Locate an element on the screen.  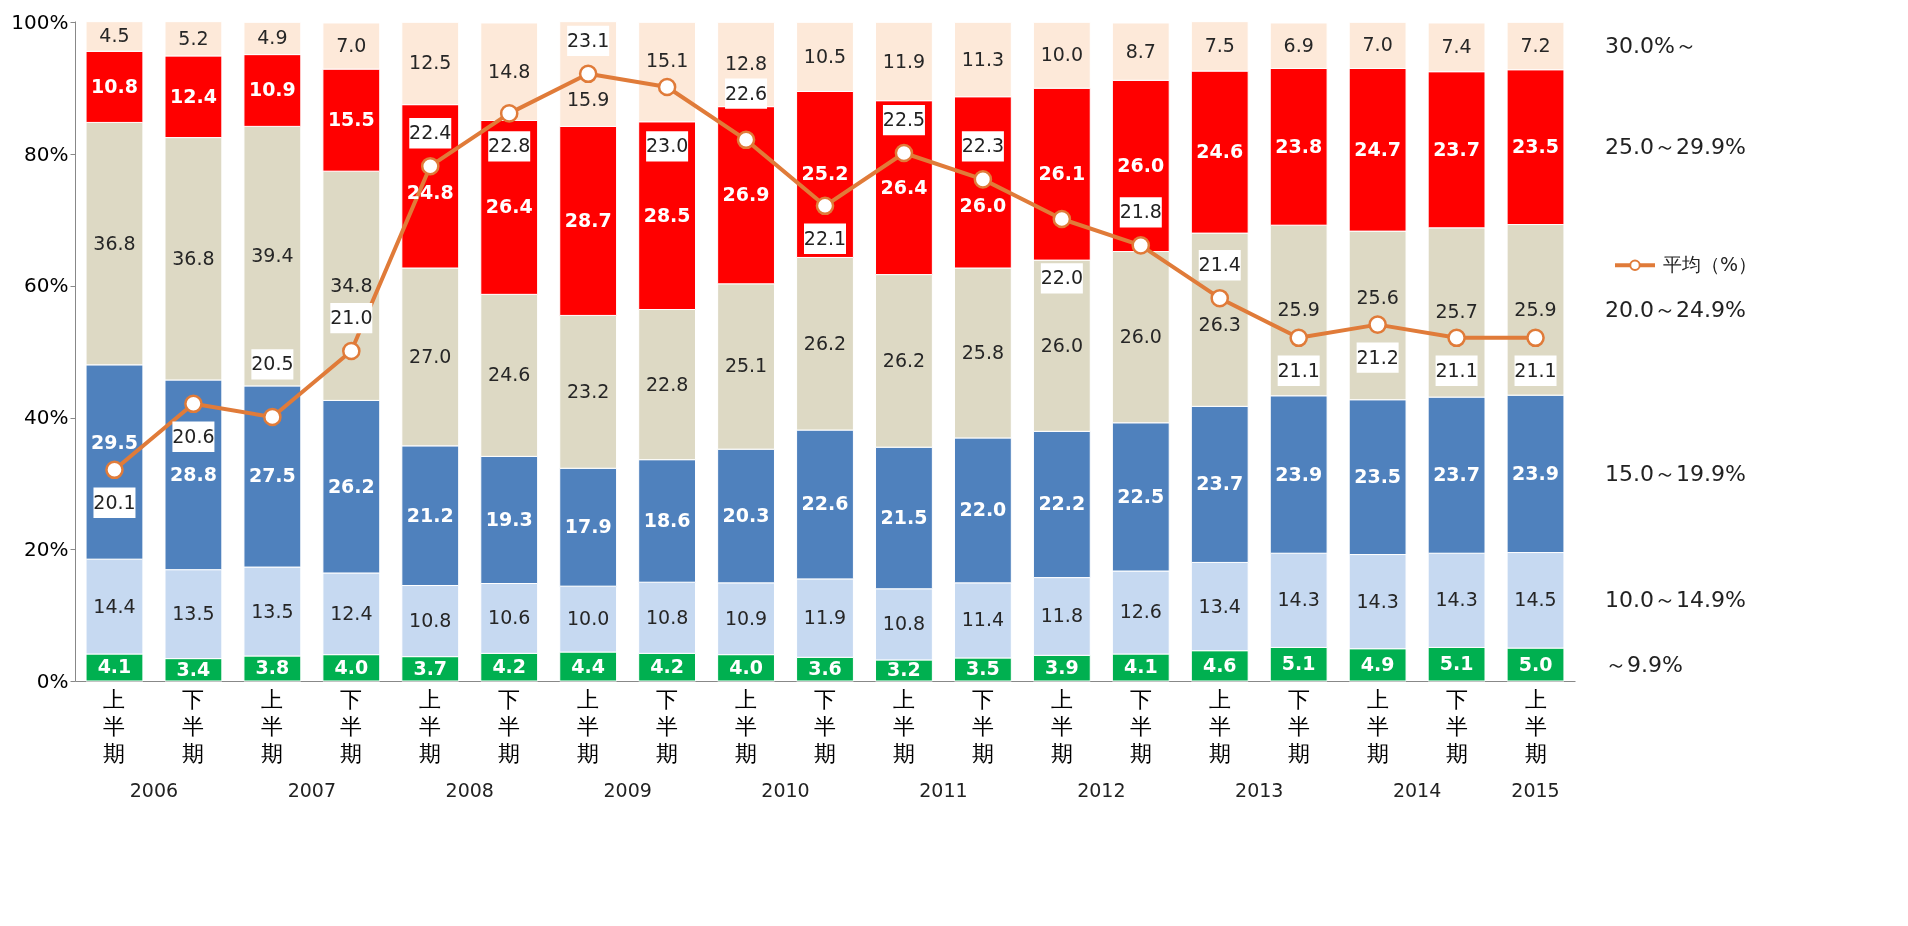
data-label: 28.5 is located at coordinates (667, 214).